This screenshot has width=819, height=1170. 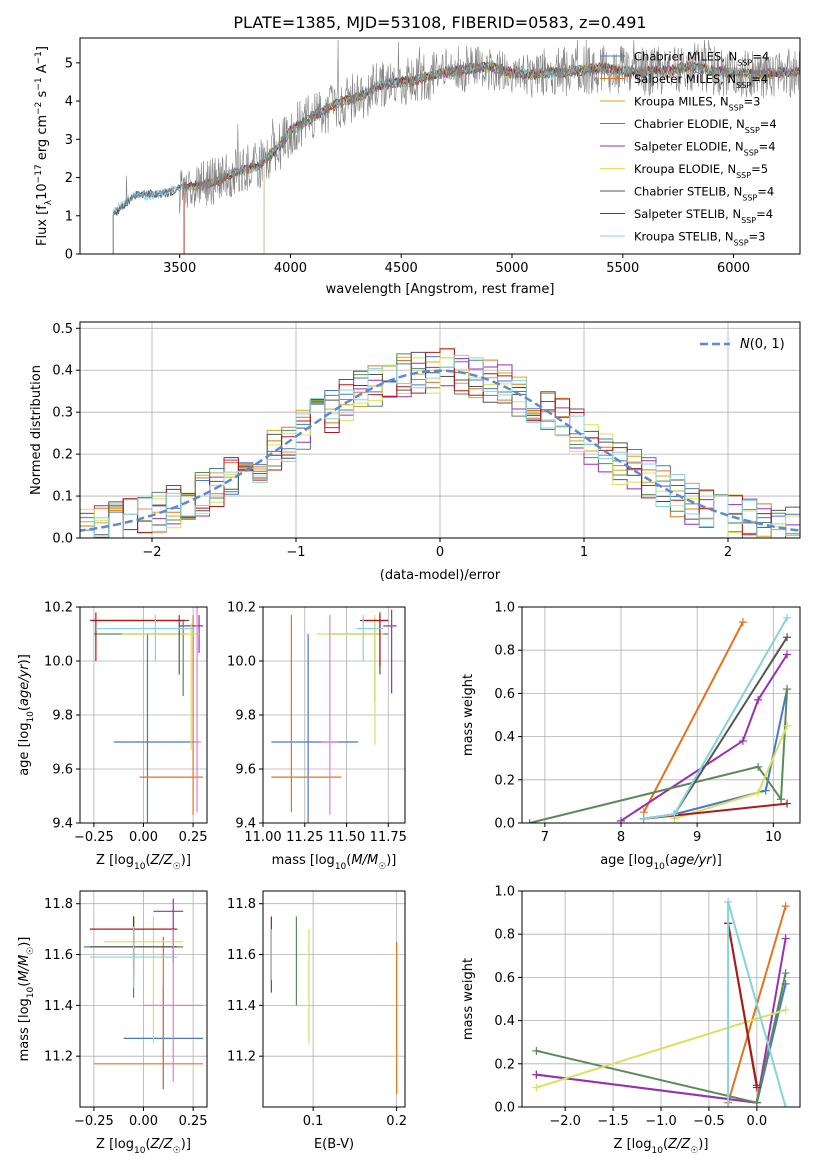 What do you see at coordinates (687, 214) in the screenshot?
I see `legend-text: Salpeter STELIB, N` at bounding box center [687, 214].